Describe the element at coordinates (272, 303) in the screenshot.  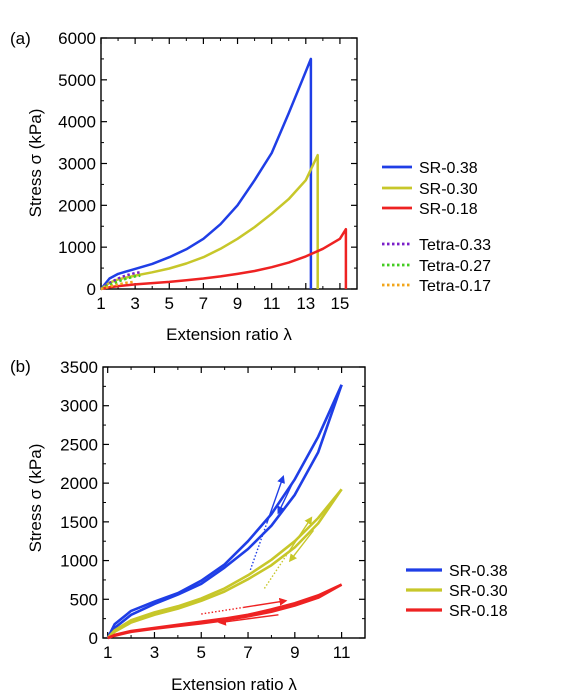
I see `panel-a-xtick-label: 11` at that location.